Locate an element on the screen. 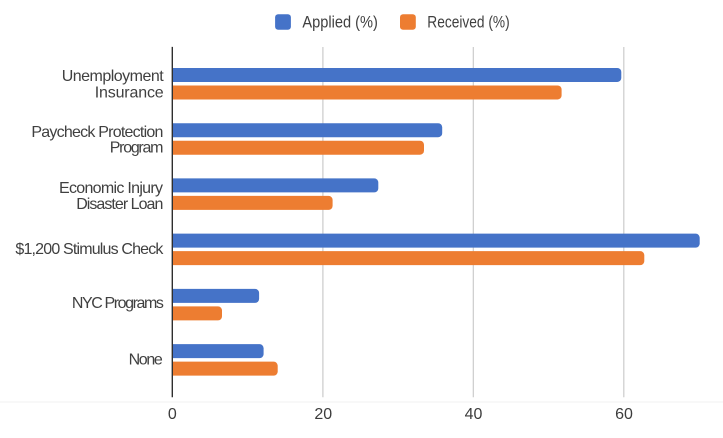 Image resolution: width=723 pixels, height=438 pixels. svg-text: None is located at coordinates (146, 359).